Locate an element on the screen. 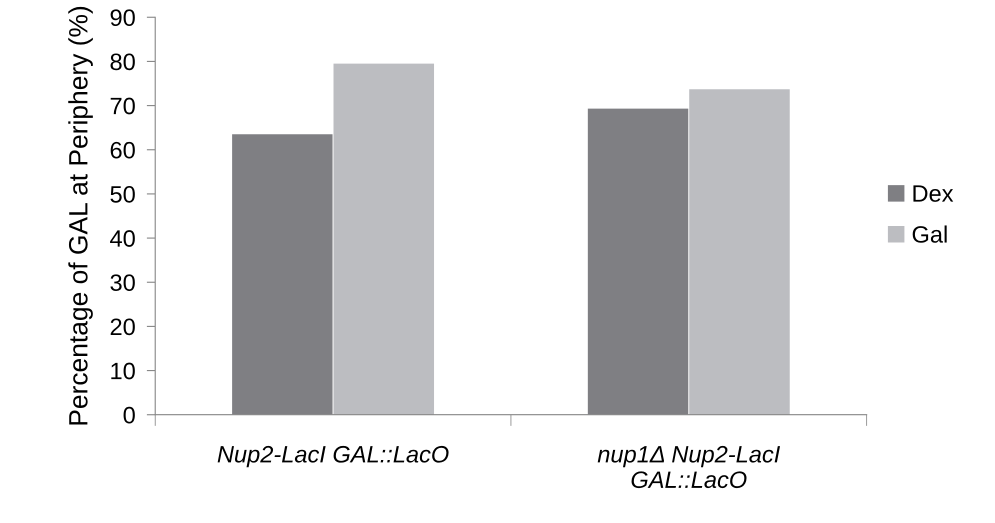 This screenshot has height=523, width=995. y-tick-label: 30 is located at coordinates (122, 283).